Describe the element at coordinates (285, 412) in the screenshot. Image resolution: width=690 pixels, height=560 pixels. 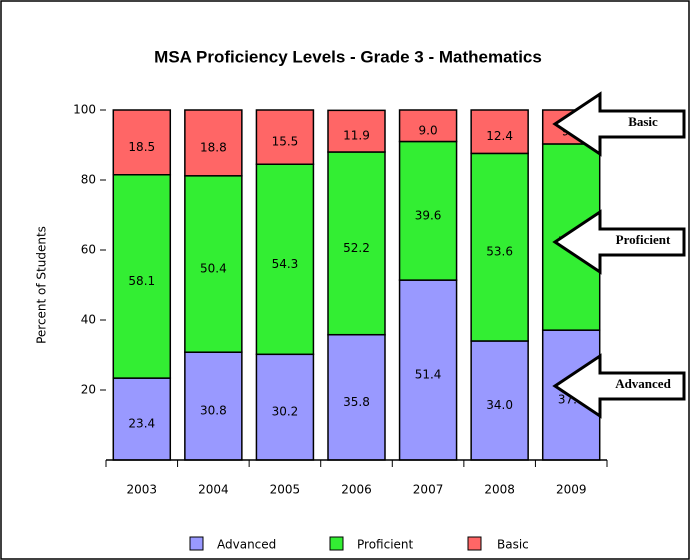
I see `data-label: 30.2` at that location.